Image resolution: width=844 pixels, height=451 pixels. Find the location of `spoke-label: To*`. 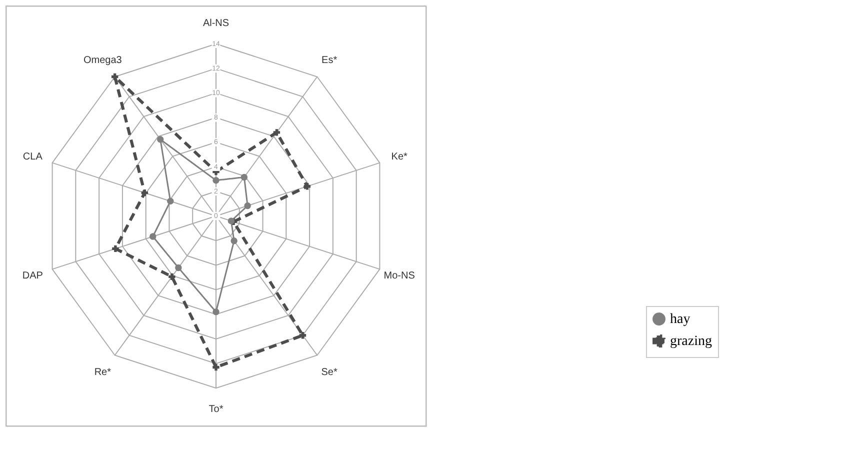

spoke-label: To* is located at coordinates (216, 409).